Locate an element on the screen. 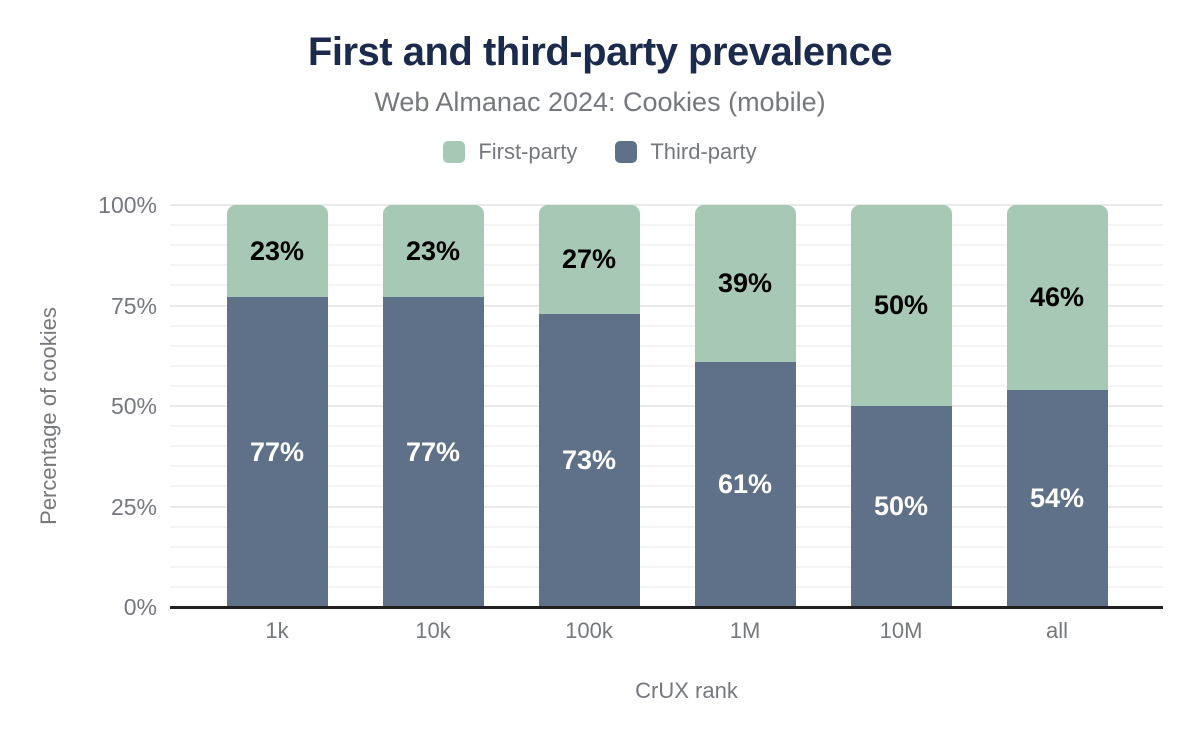  bar-segment-third-party: 54% is located at coordinates (1057, 498).